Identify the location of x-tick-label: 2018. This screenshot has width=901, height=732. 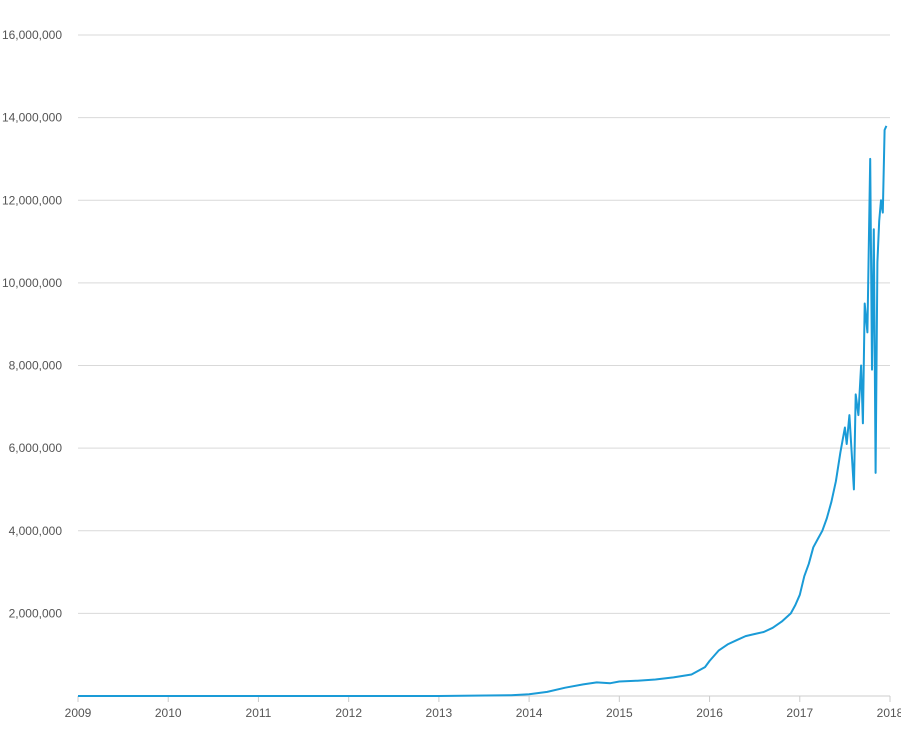
(889, 713).